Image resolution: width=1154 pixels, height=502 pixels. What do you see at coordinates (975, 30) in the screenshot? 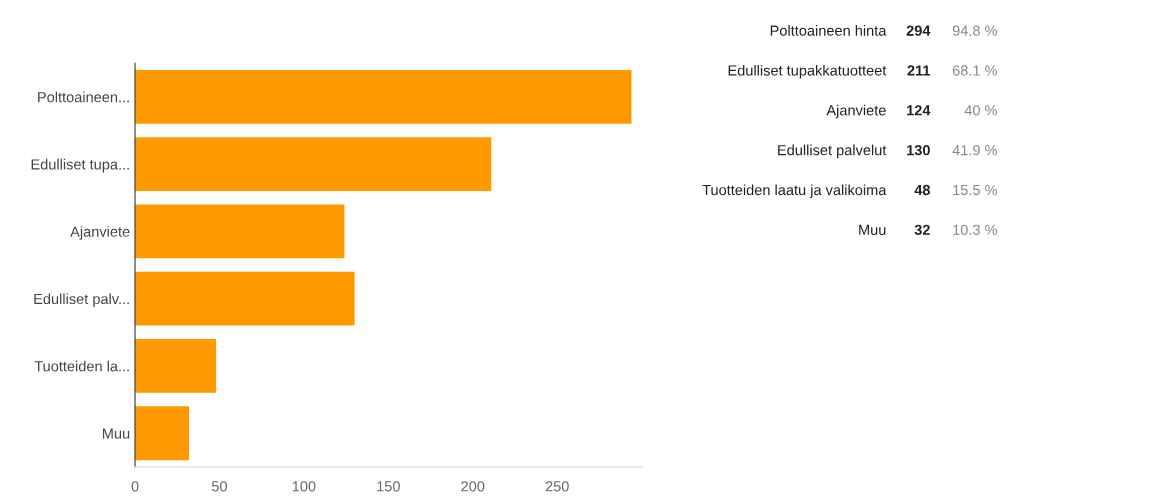
I see `text: 94.8 %` at bounding box center [975, 30].